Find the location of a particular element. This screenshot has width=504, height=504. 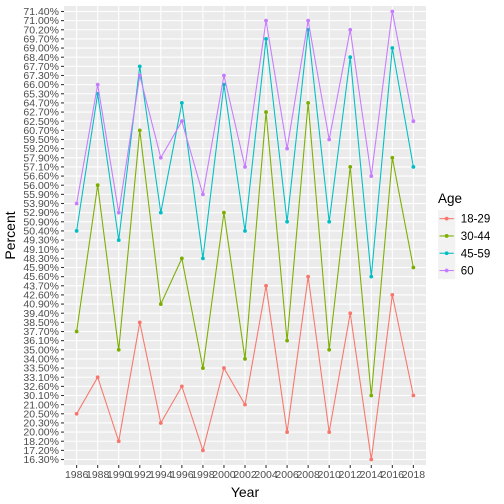

x-tick-label: 1996 is located at coordinates (182, 475).